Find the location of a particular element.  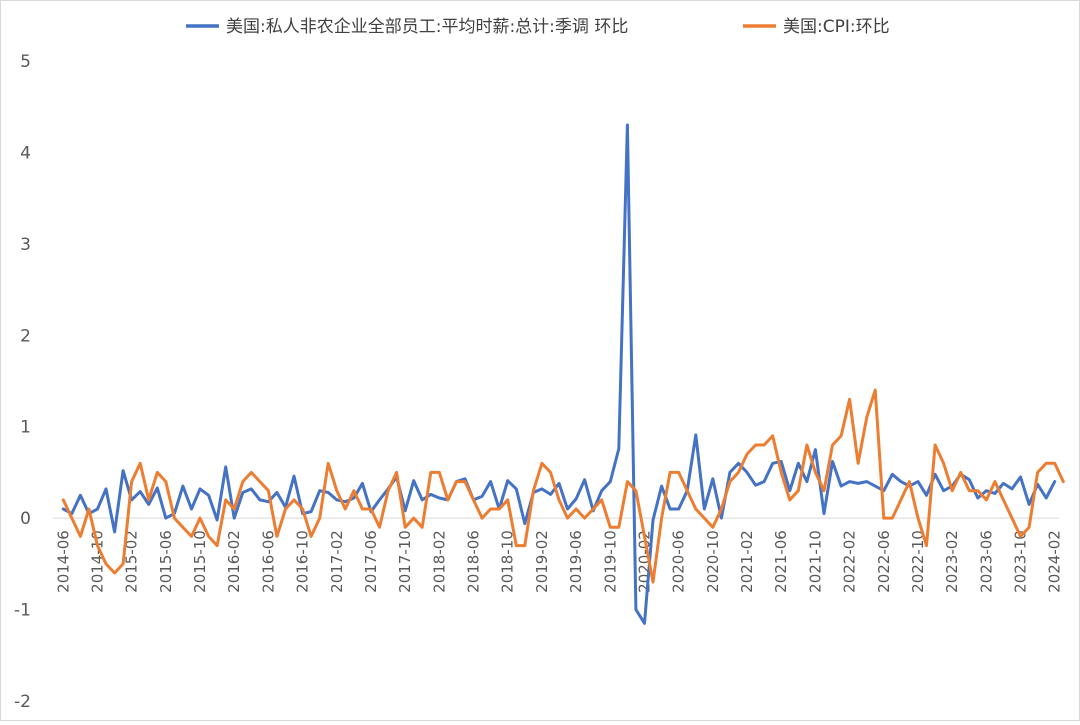

y-tick-label: 0 is located at coordinates (25, 519).